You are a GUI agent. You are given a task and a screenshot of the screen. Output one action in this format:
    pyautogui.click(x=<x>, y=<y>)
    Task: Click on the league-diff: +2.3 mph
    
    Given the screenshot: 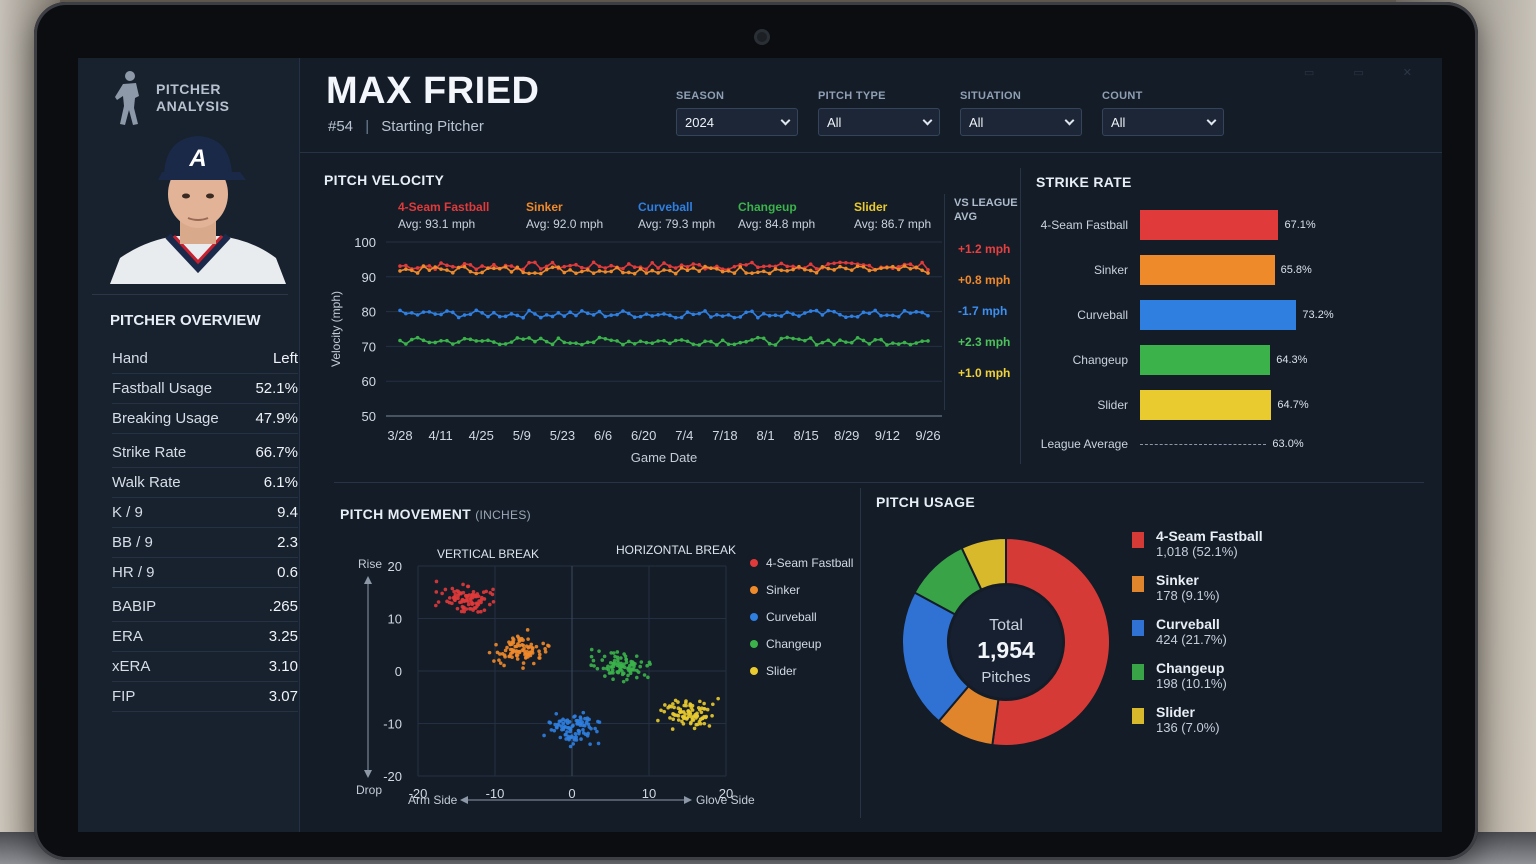 What is the action you would take?
    pyautogui.click(x=984, y=342)
    